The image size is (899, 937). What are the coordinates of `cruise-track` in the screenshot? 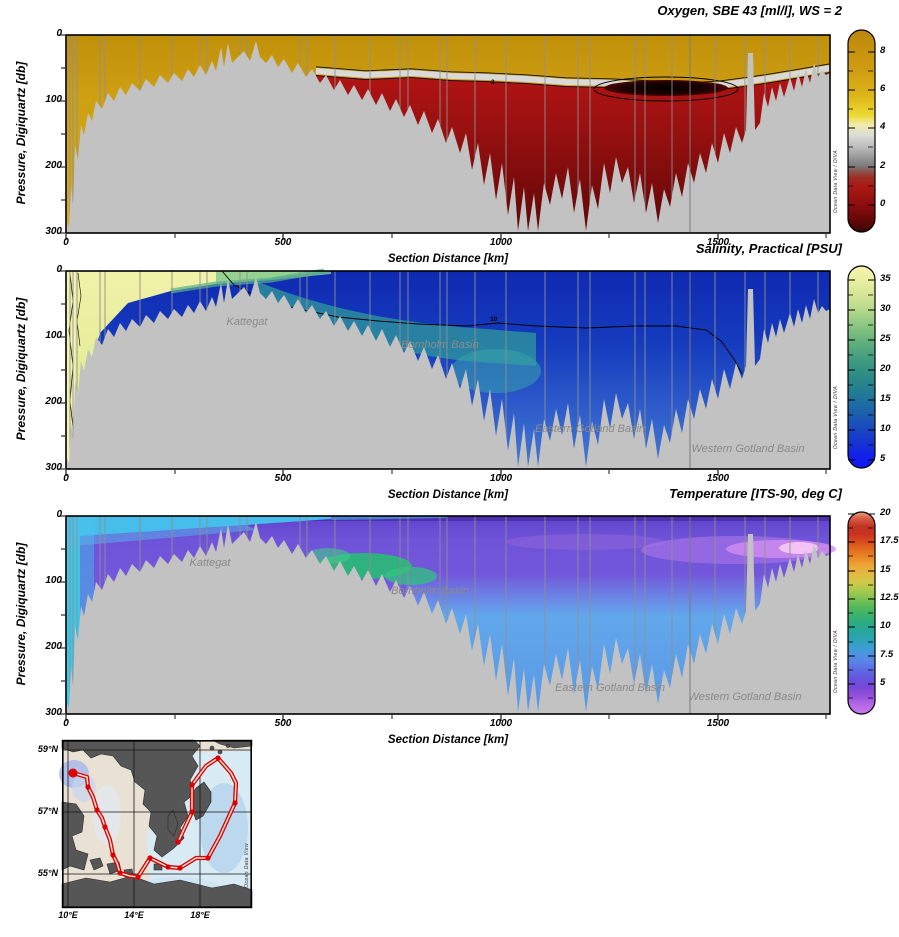 It's located at (153, 817).